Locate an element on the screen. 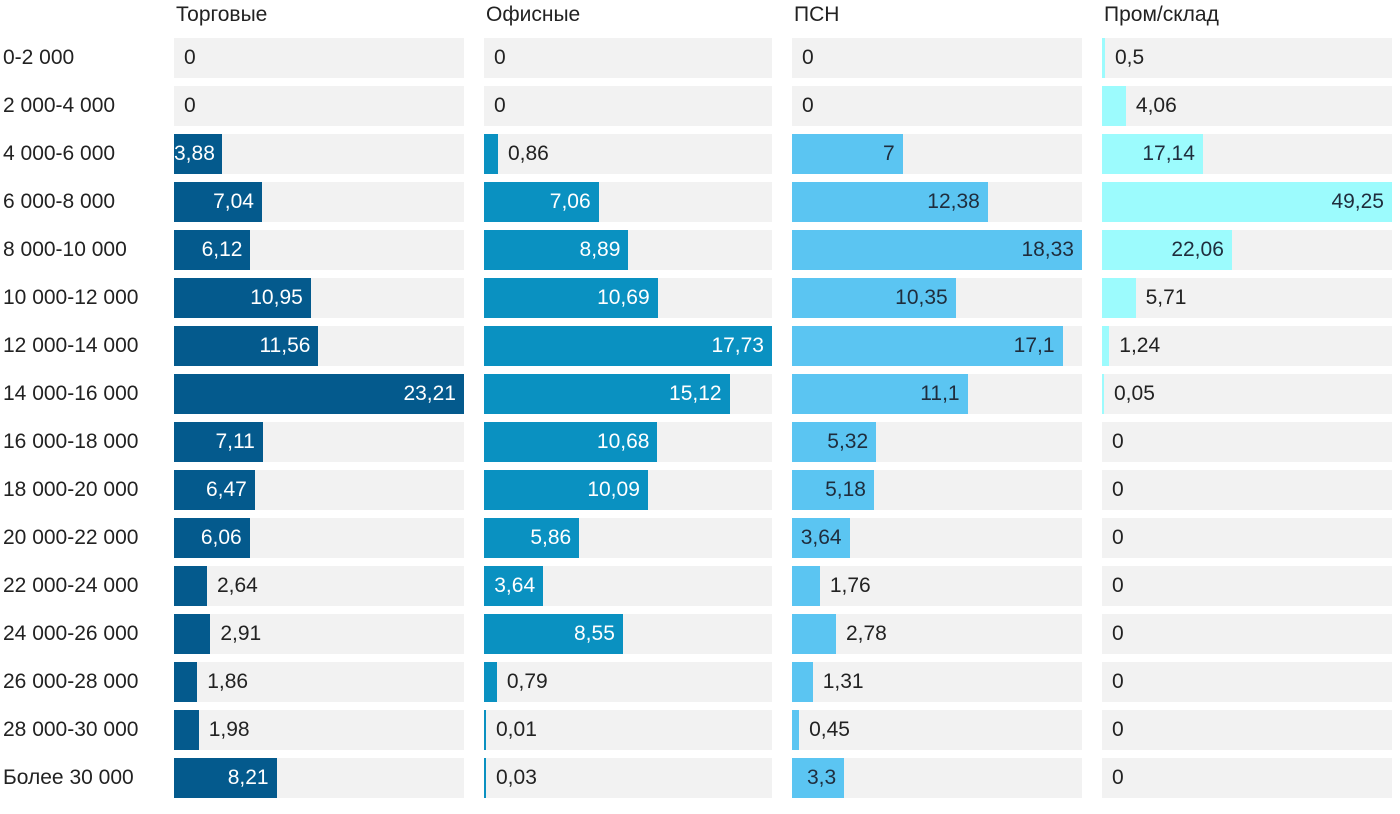  bar-track: 5,71 is located at coordinates (1247, 298).